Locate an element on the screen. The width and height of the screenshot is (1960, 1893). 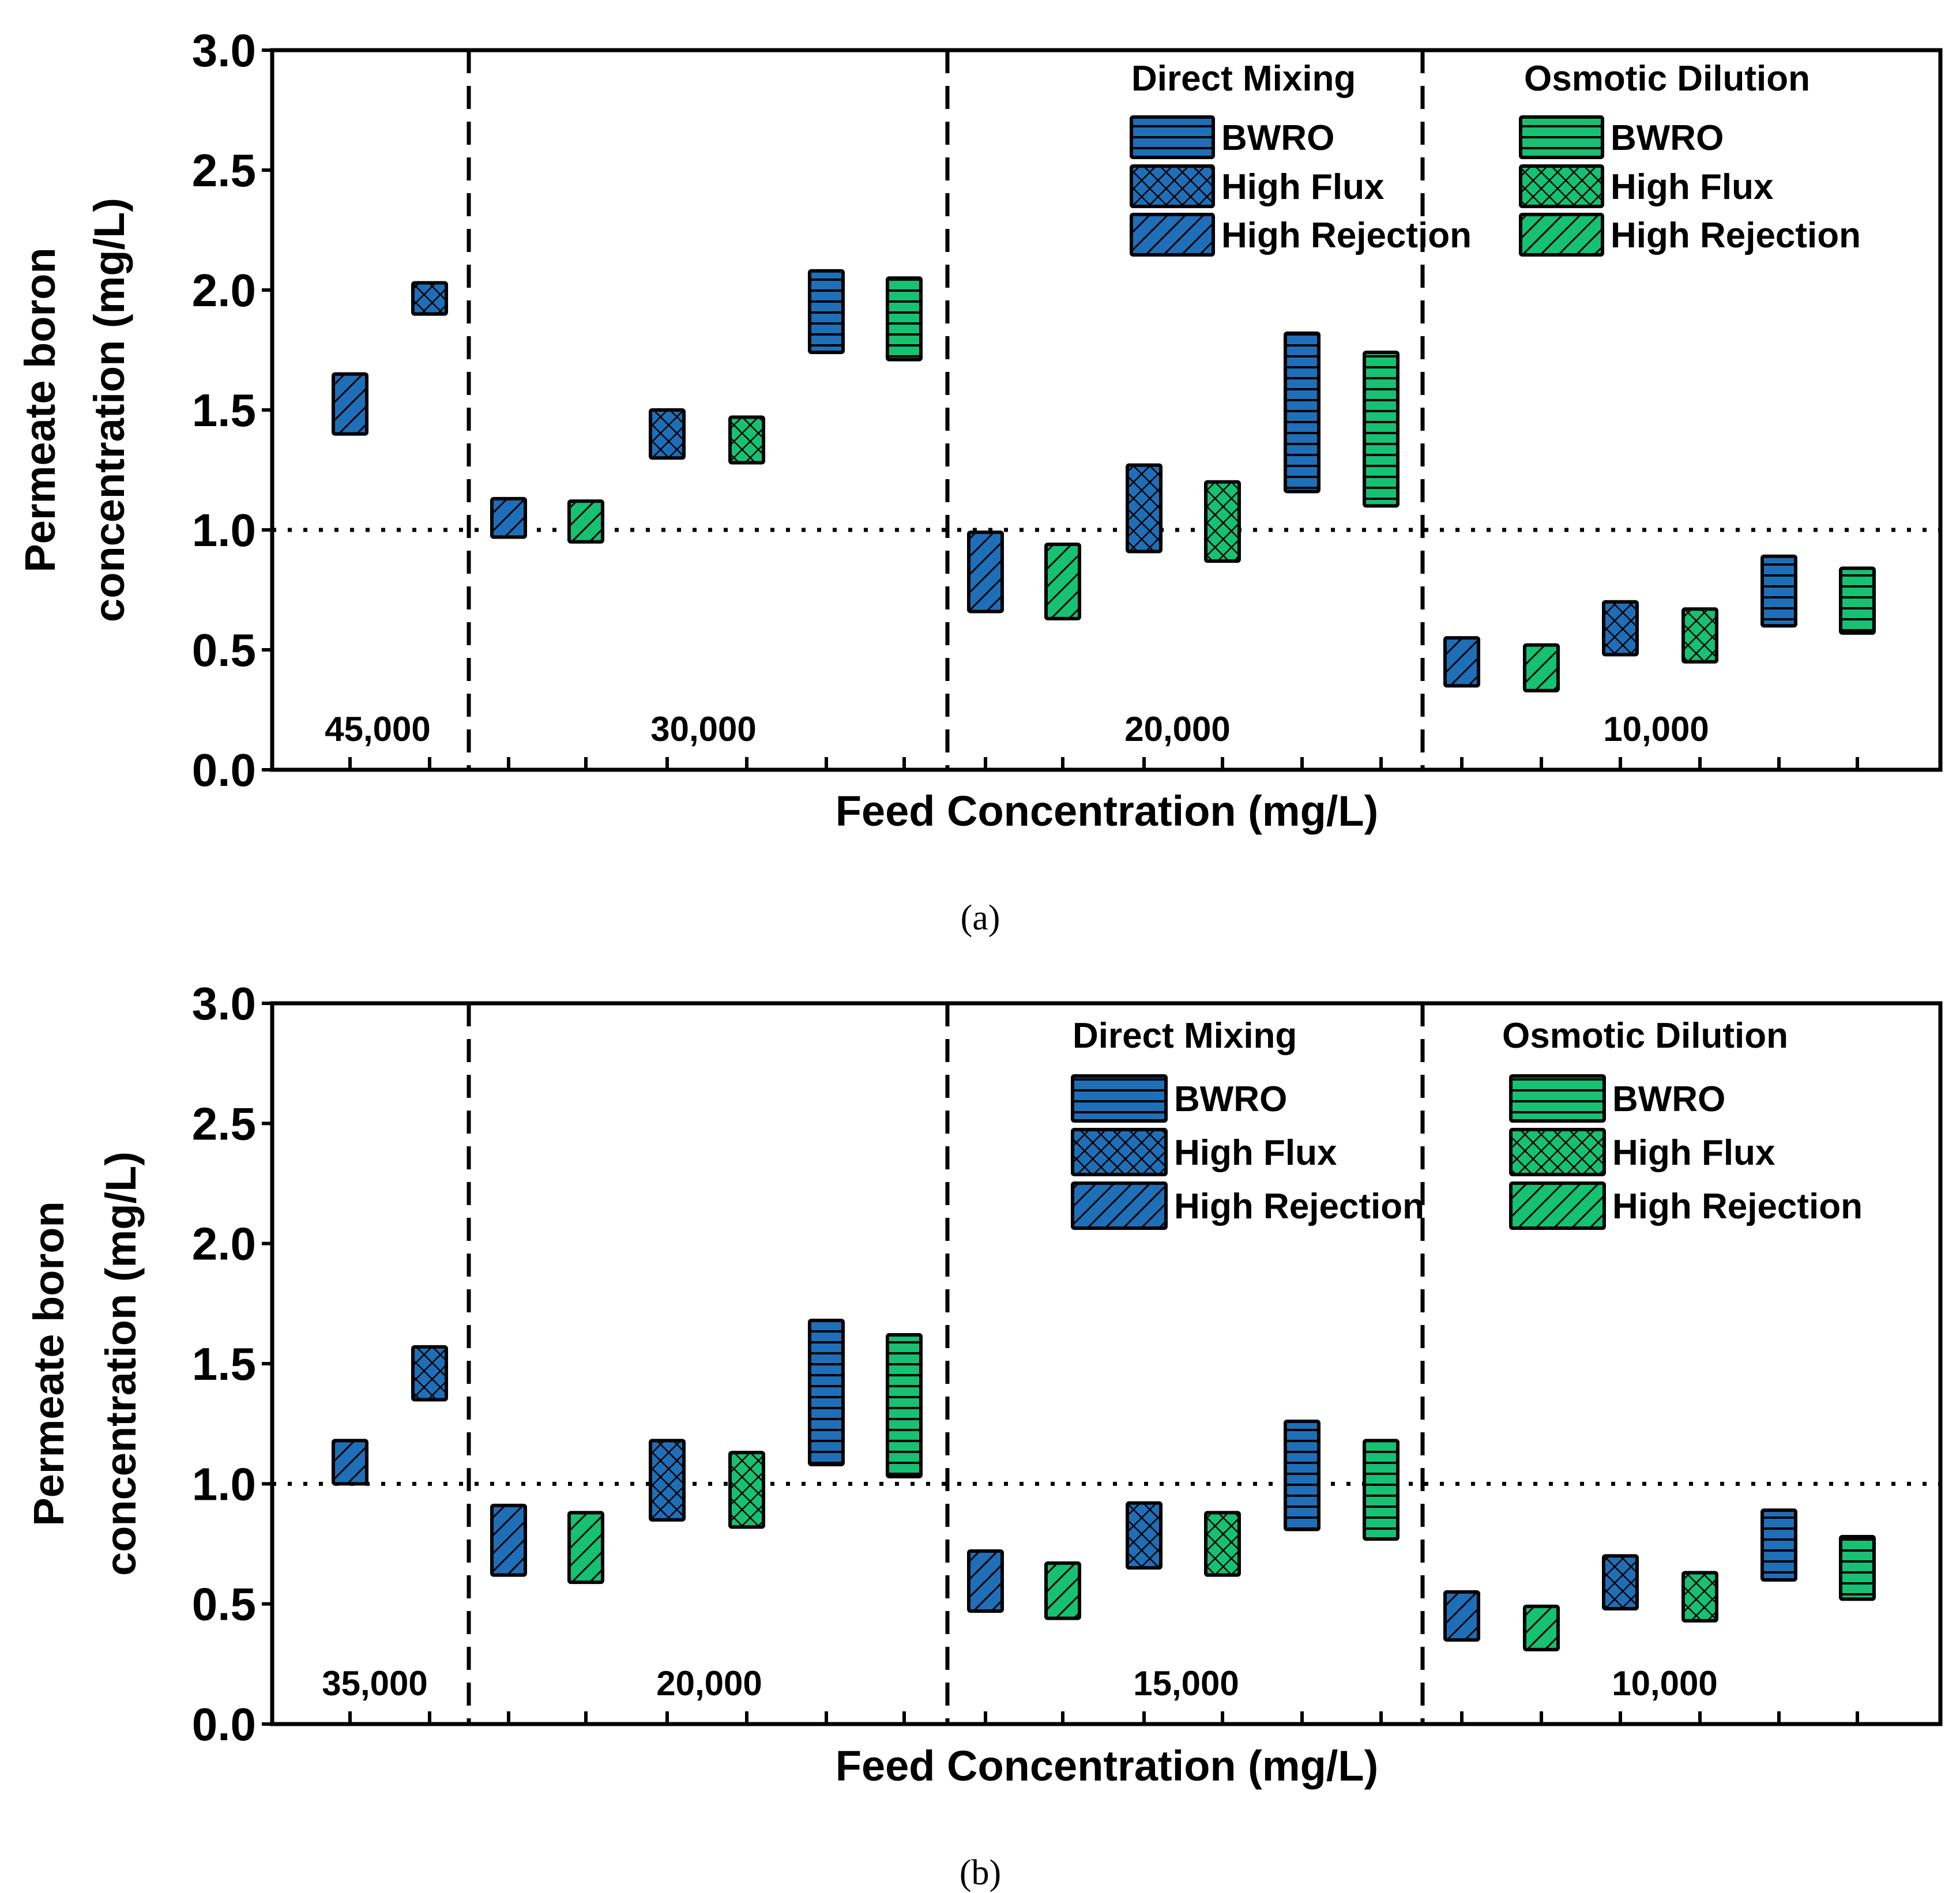
panel-caption: (b) is located at coordinates (981, 1873).